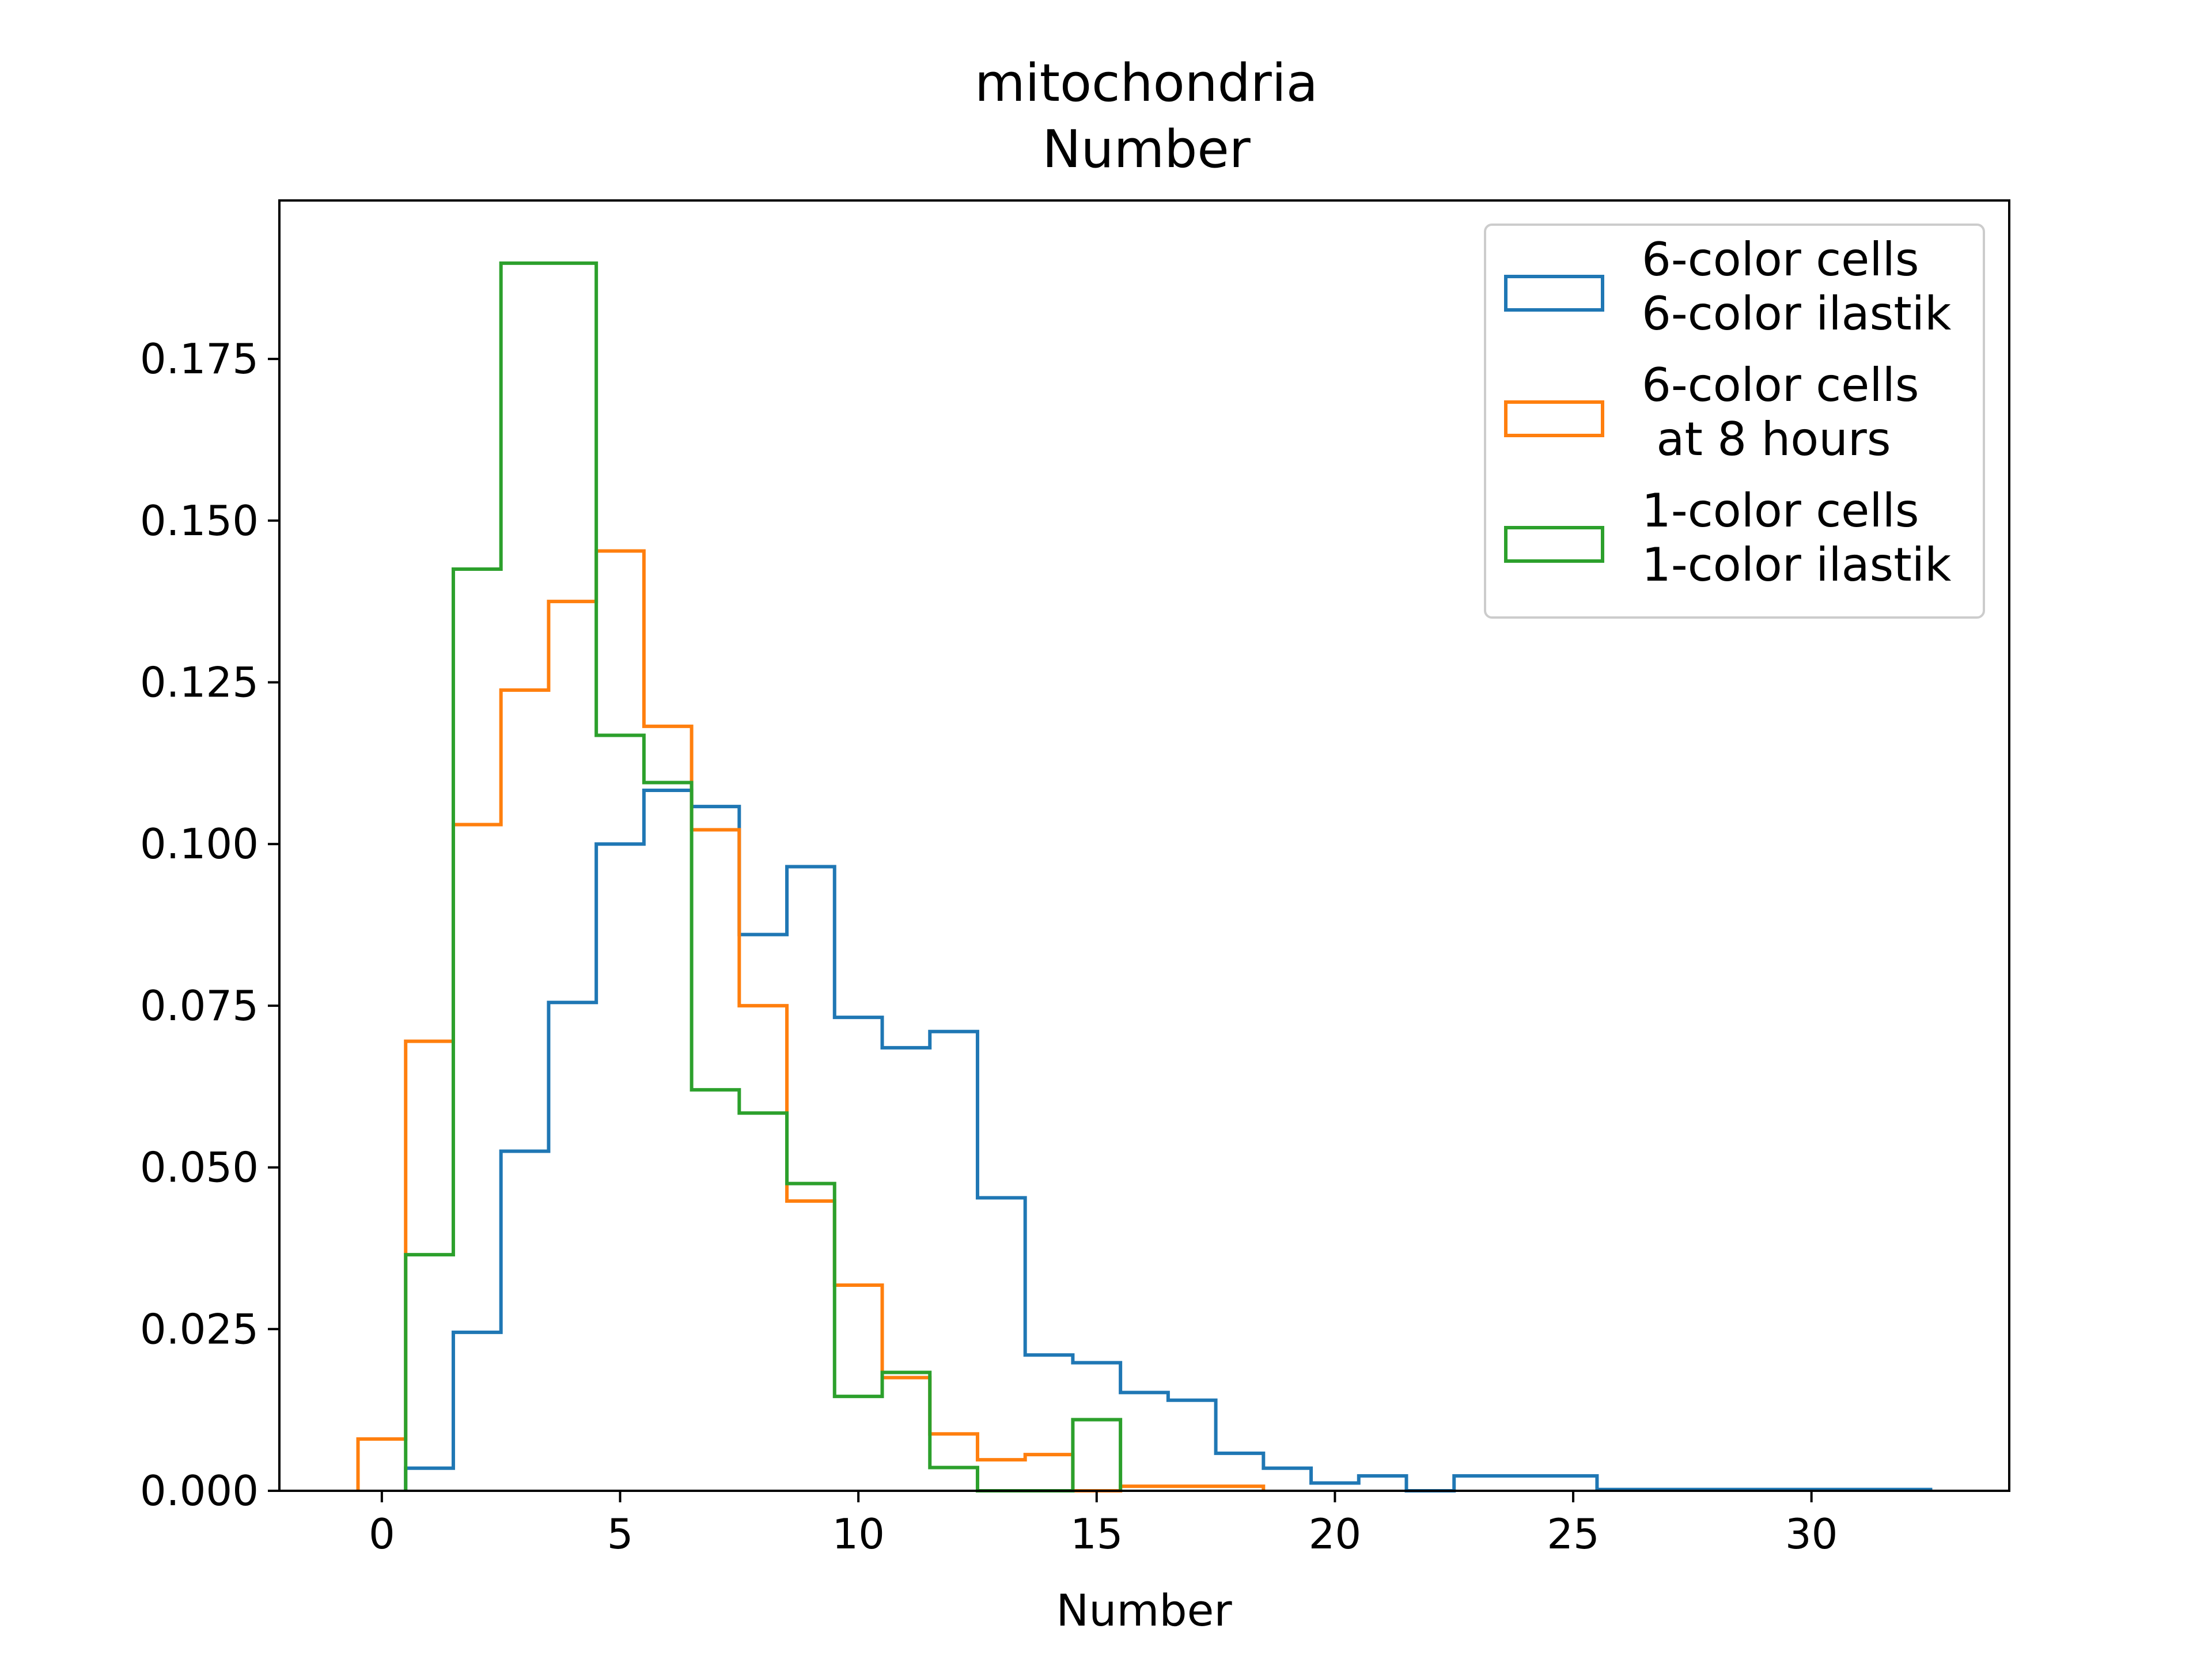 The image size is (2212, 1659). What do you see at coordinates (199, 1006) in the screenshot?
I see `y-tick-label: 0.075` at bounding box center [199, 1006].